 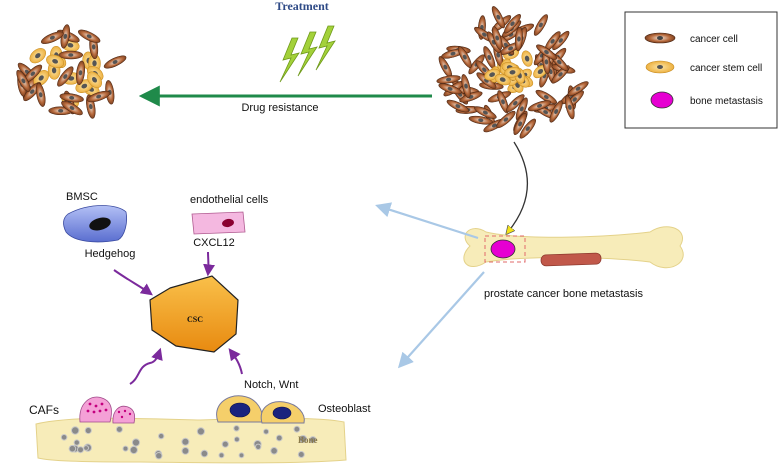 What do you see at coordinates (195, 319) in the screenshot?
I see `csc-label: CSC` at bounding box center [195, 319].